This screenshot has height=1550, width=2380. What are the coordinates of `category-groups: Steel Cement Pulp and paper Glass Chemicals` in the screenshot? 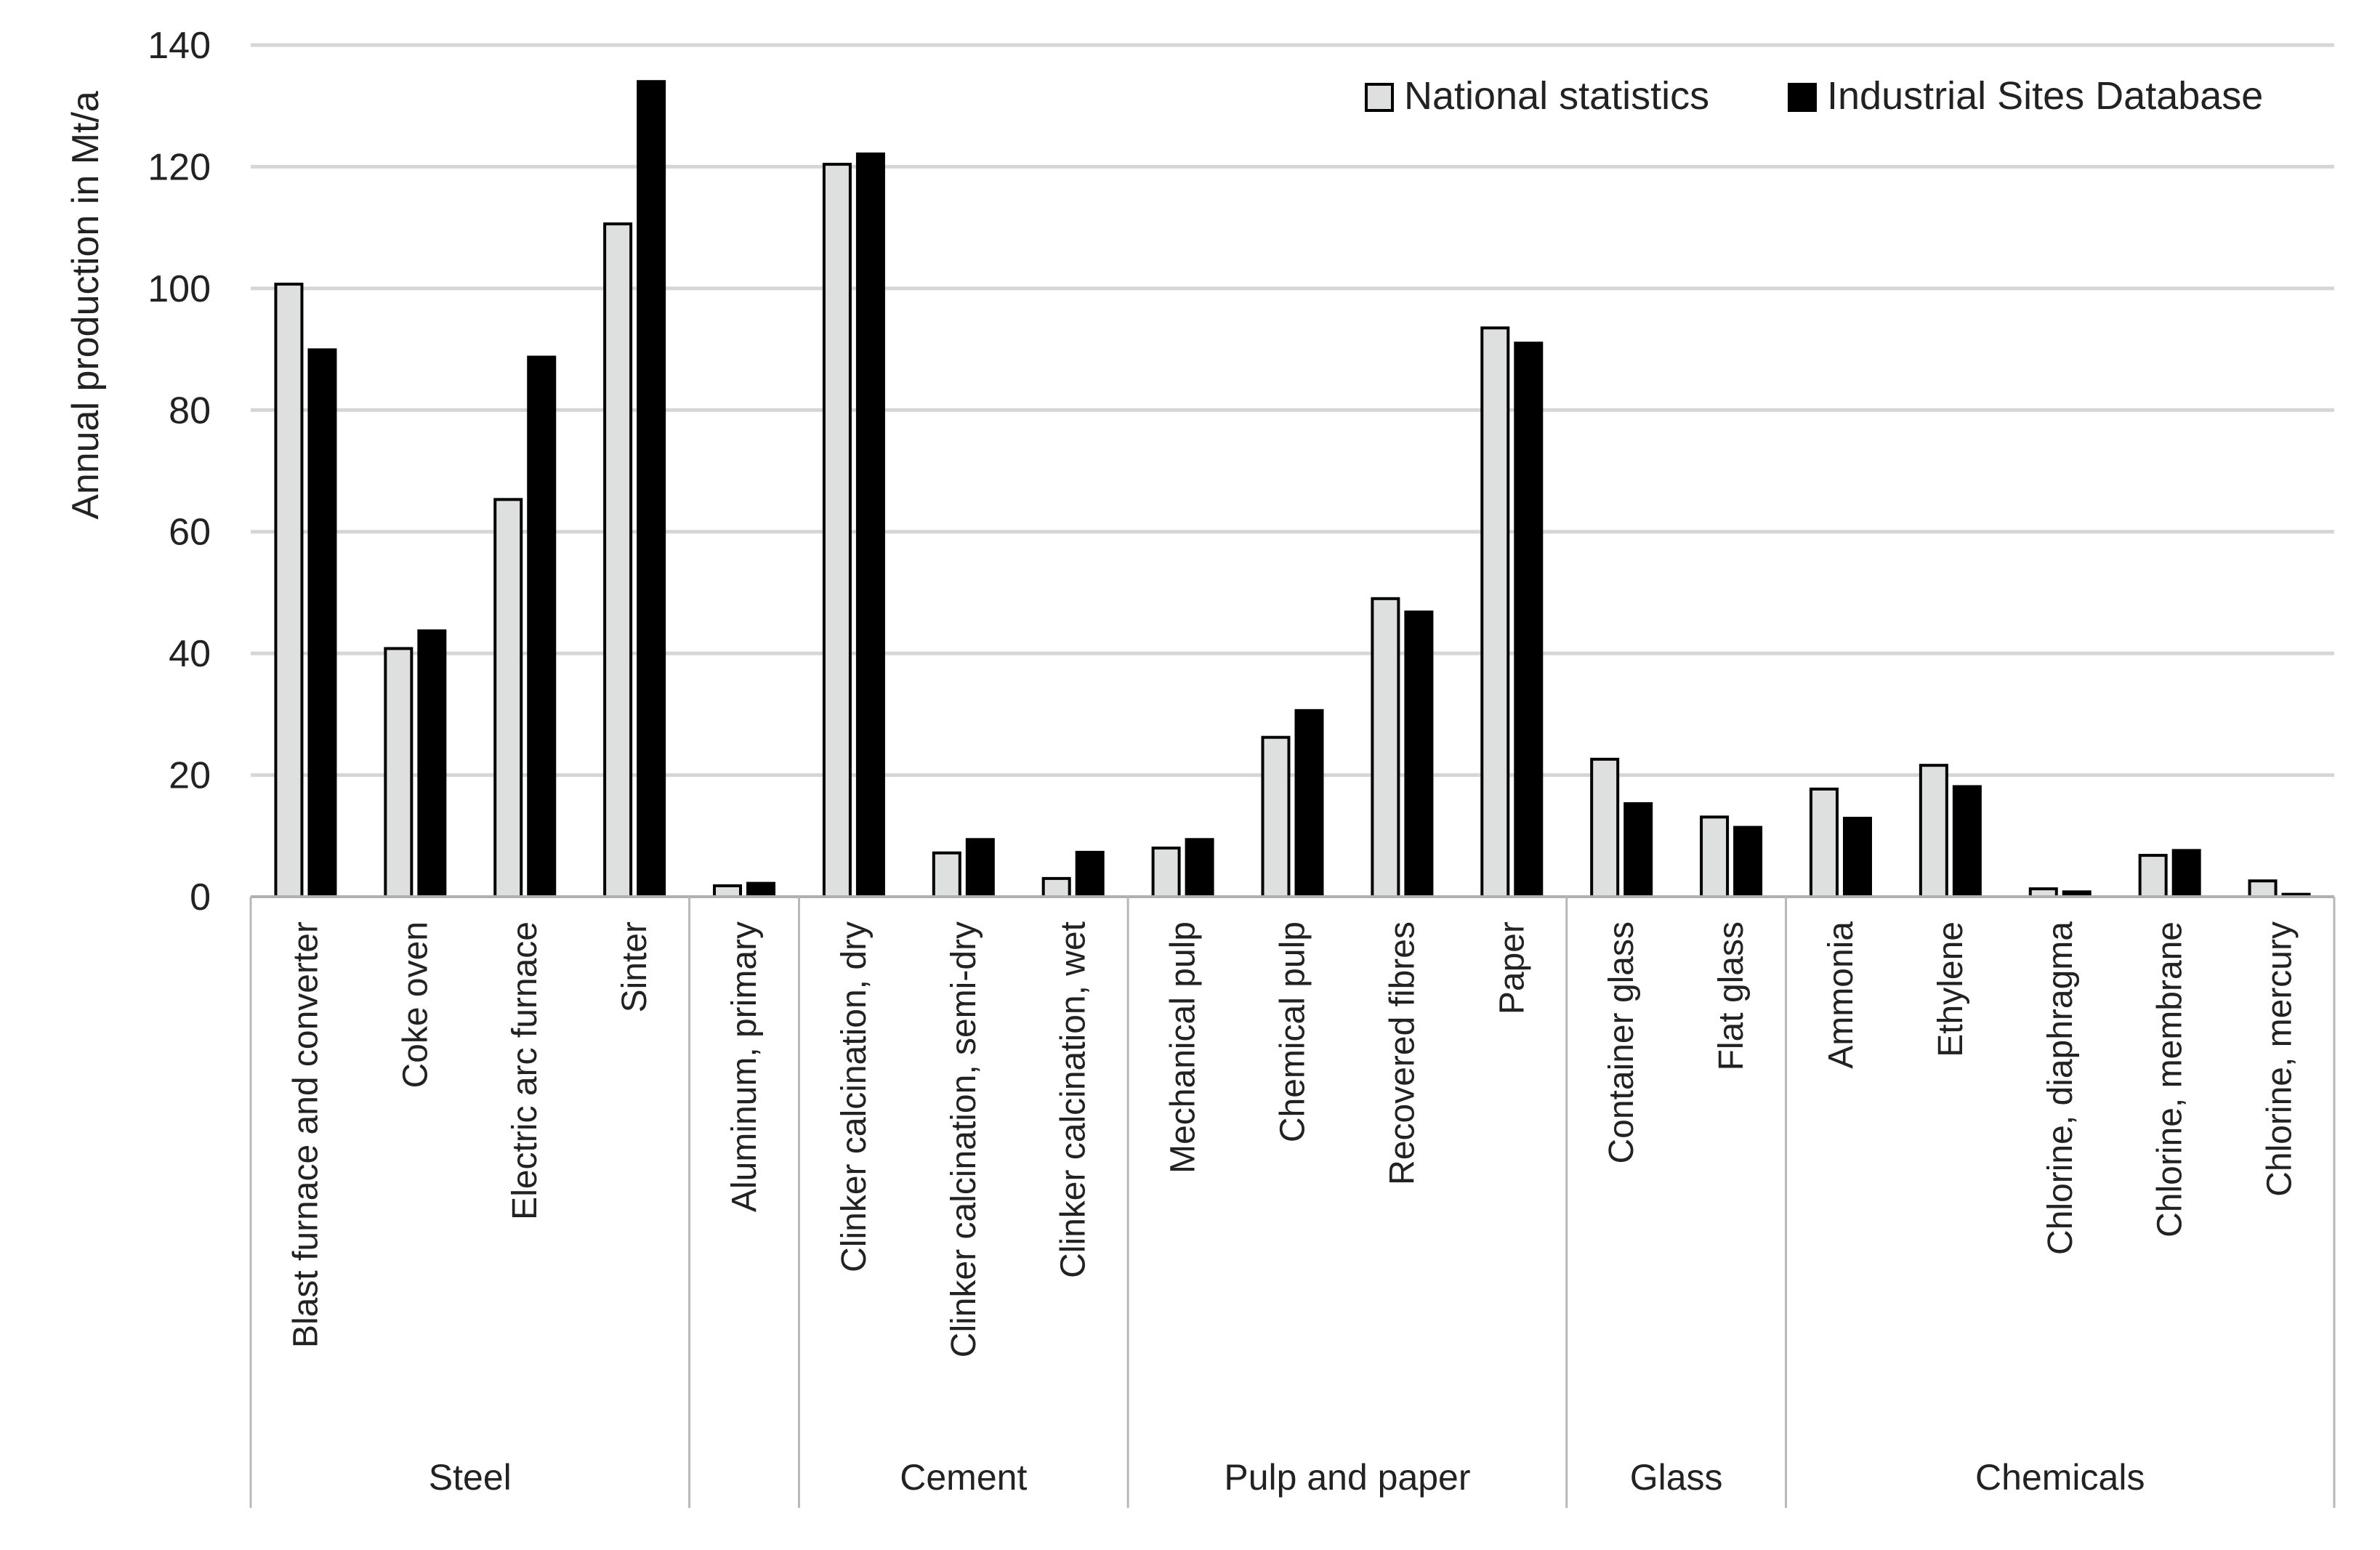 It's located at (1287, 1477).